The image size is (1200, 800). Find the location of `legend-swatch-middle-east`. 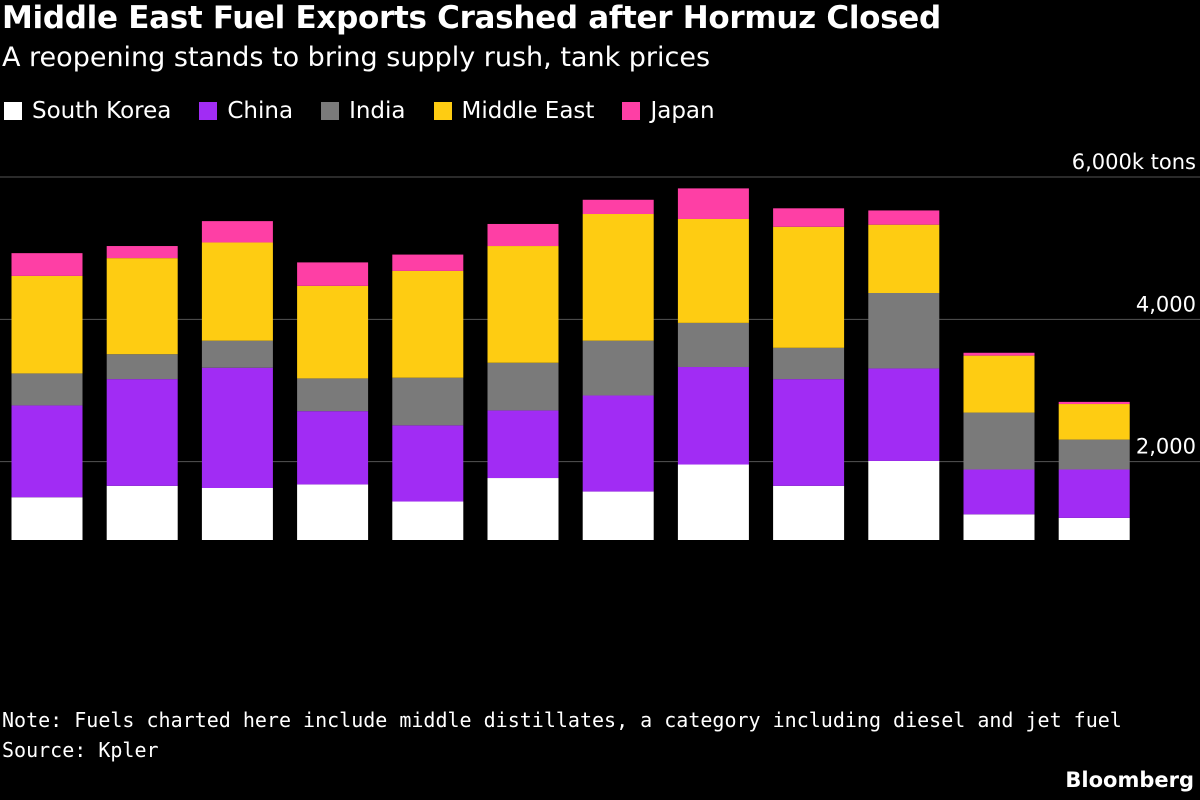

legend-swatch-middle-east is located at coordinates (442, 111).